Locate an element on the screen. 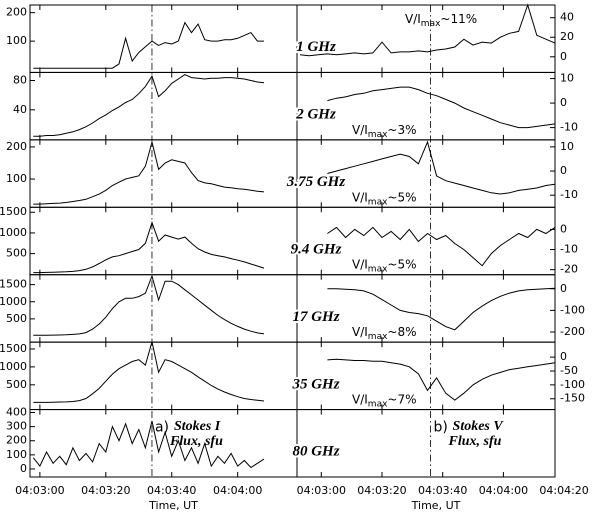 This screenshot has width=600, height=514. y-tick-label: -200 is located at coordinates (572, 331).